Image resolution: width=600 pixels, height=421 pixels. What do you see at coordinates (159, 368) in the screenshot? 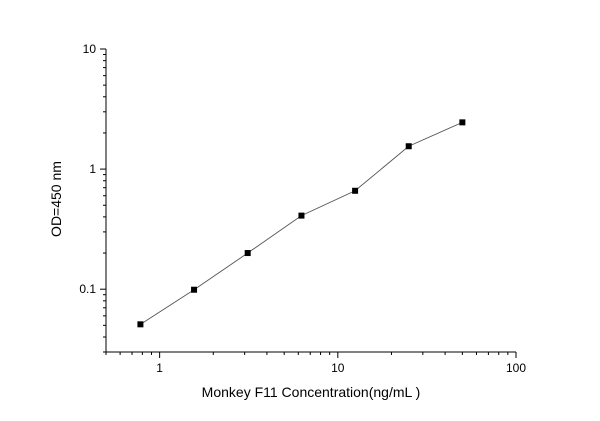
I see `x-tick-label: 1` at bounding box center [159, 368].